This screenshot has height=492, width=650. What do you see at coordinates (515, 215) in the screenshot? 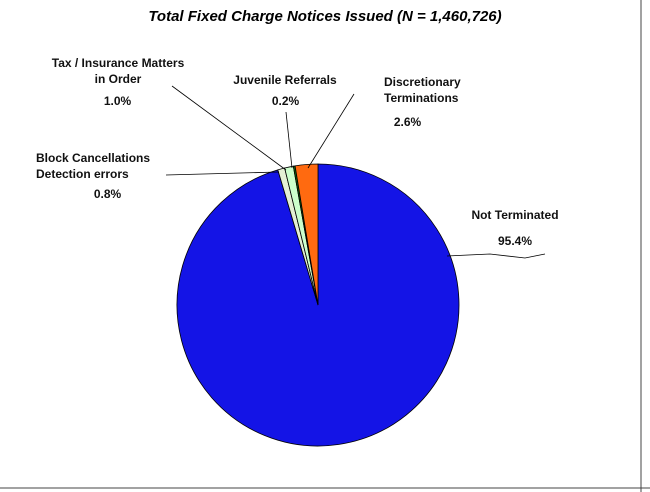
I see `slice-label: Not Terminated` at bounding box center [515, 215].